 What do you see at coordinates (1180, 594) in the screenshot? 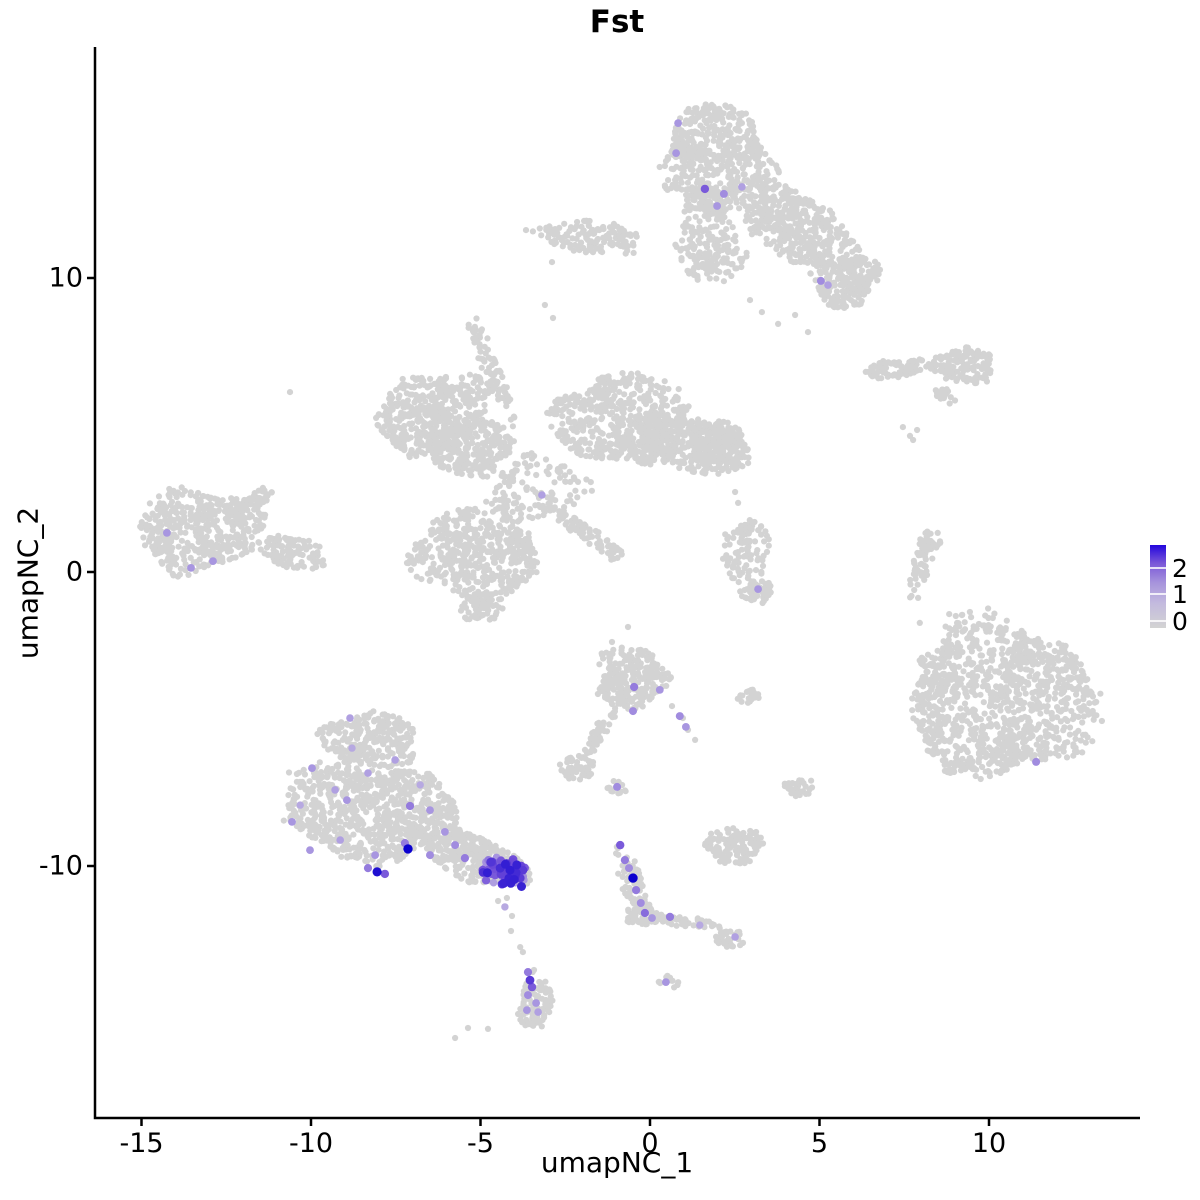
I see `legend-label-1: 1` at bounding box center [1180, 594].